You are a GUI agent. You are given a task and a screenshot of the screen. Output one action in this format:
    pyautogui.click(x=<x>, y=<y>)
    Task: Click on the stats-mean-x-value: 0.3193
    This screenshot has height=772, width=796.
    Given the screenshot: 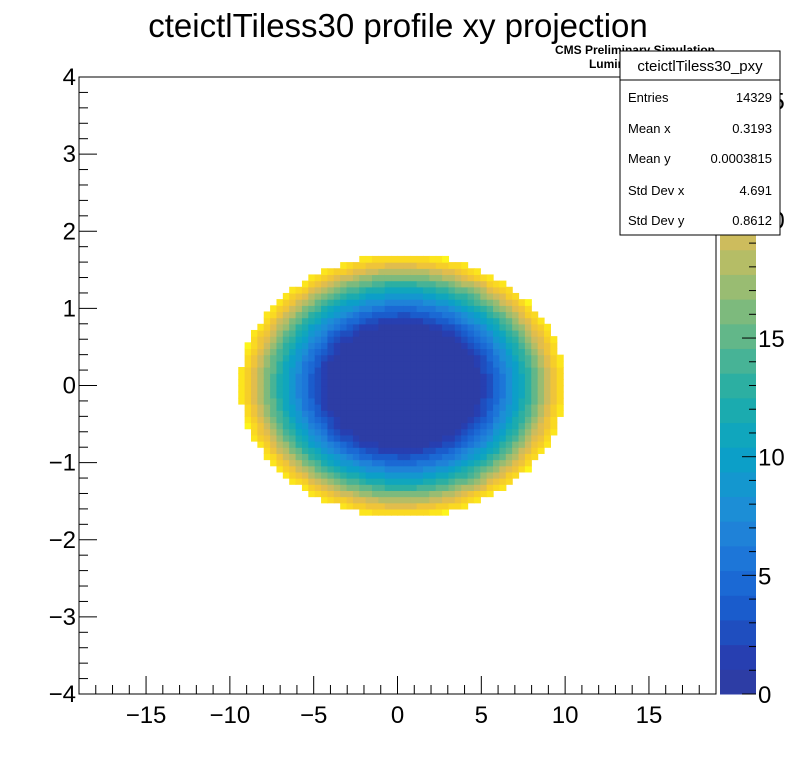 What is the action you would take?
    pyautogui.click(x=752, y=128)
    